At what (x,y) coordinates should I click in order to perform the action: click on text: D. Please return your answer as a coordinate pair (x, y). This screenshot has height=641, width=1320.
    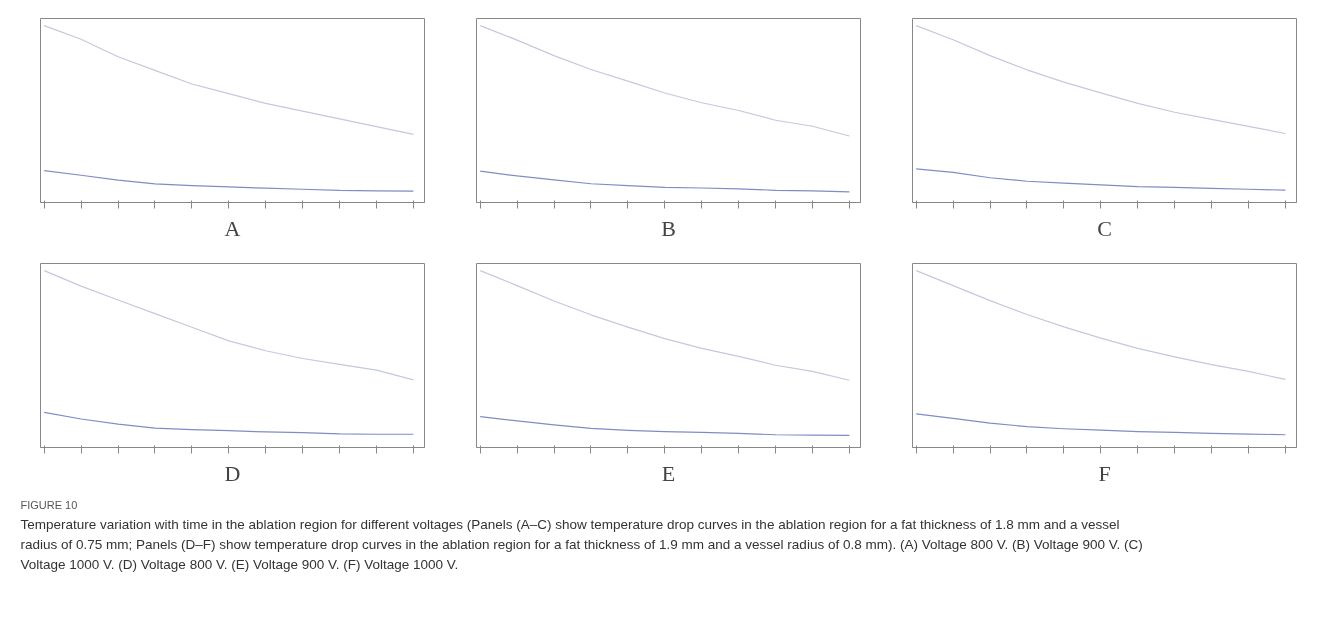
    Looking at the image, I should click on (232, 473).